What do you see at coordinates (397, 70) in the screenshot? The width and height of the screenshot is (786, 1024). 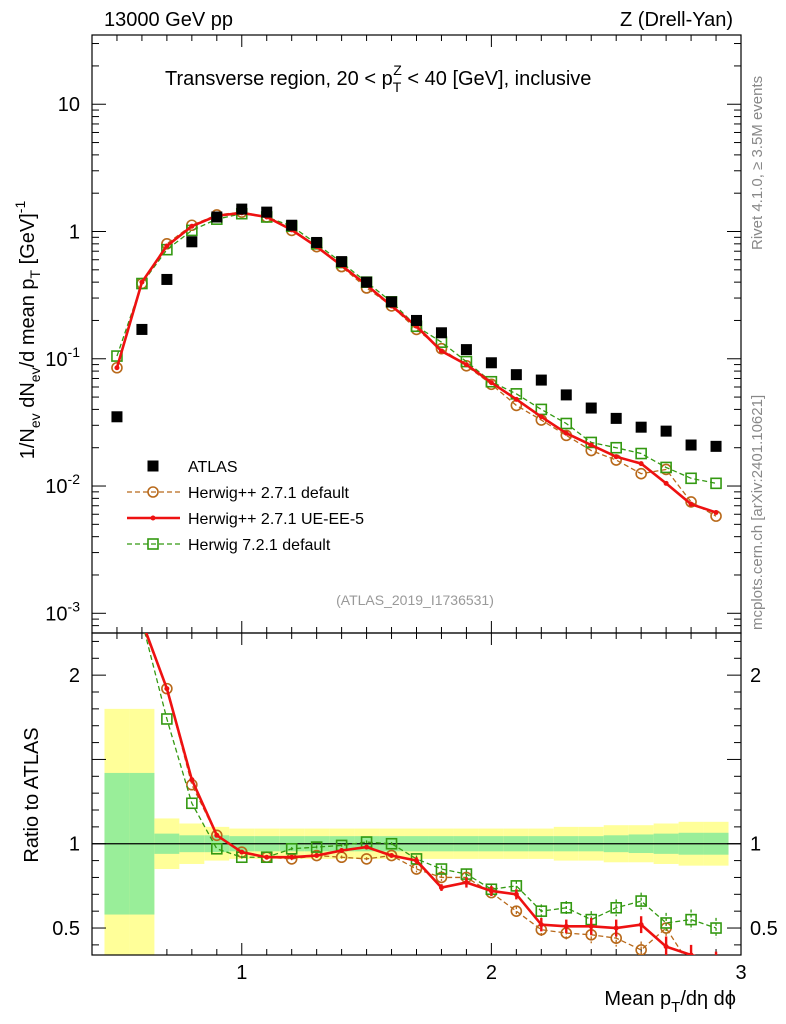 I see `plot-title-sup: Z` at bounding box center [397, 70].